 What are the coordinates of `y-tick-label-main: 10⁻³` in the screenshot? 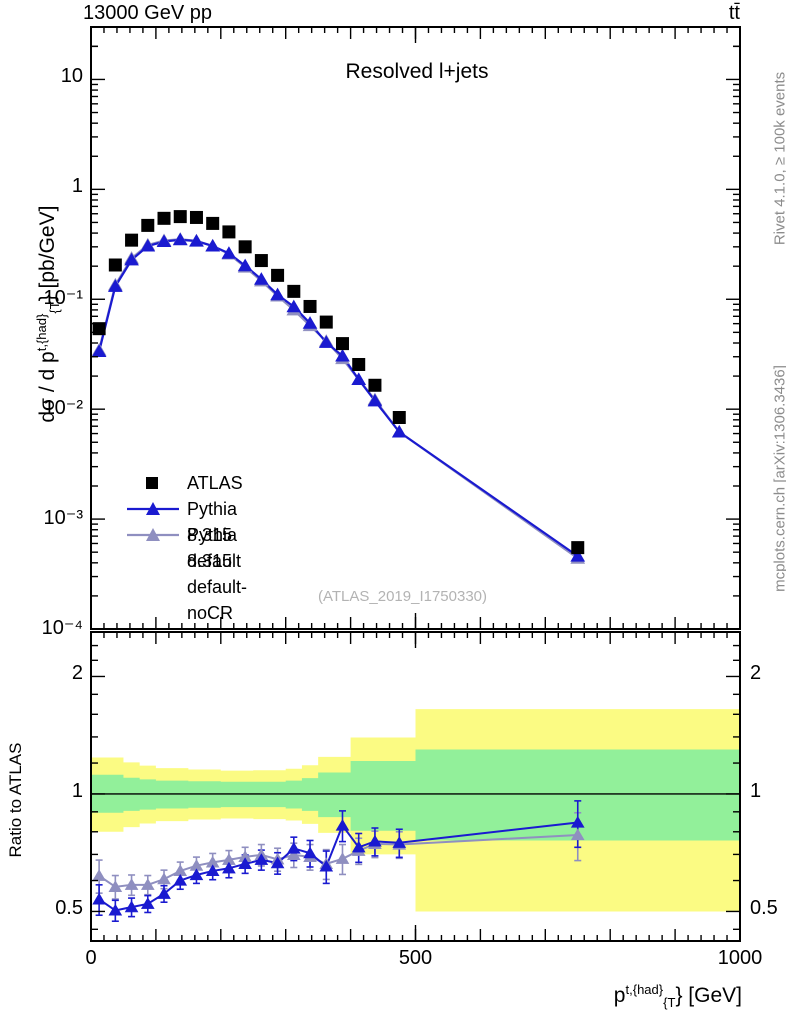 It's located at (63, 518).